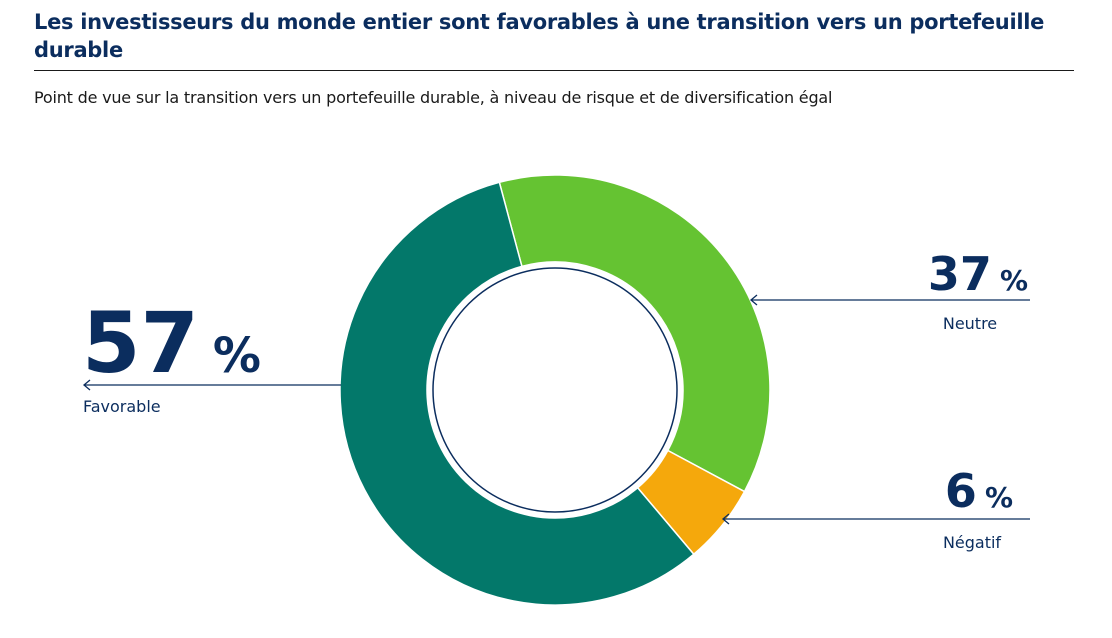 The height and width of the screenshot is (638, 1112). Describe the element at coordinates (875, 508) in the screenshot. I see `annotation-negatif: 6% Négatif` at that location.